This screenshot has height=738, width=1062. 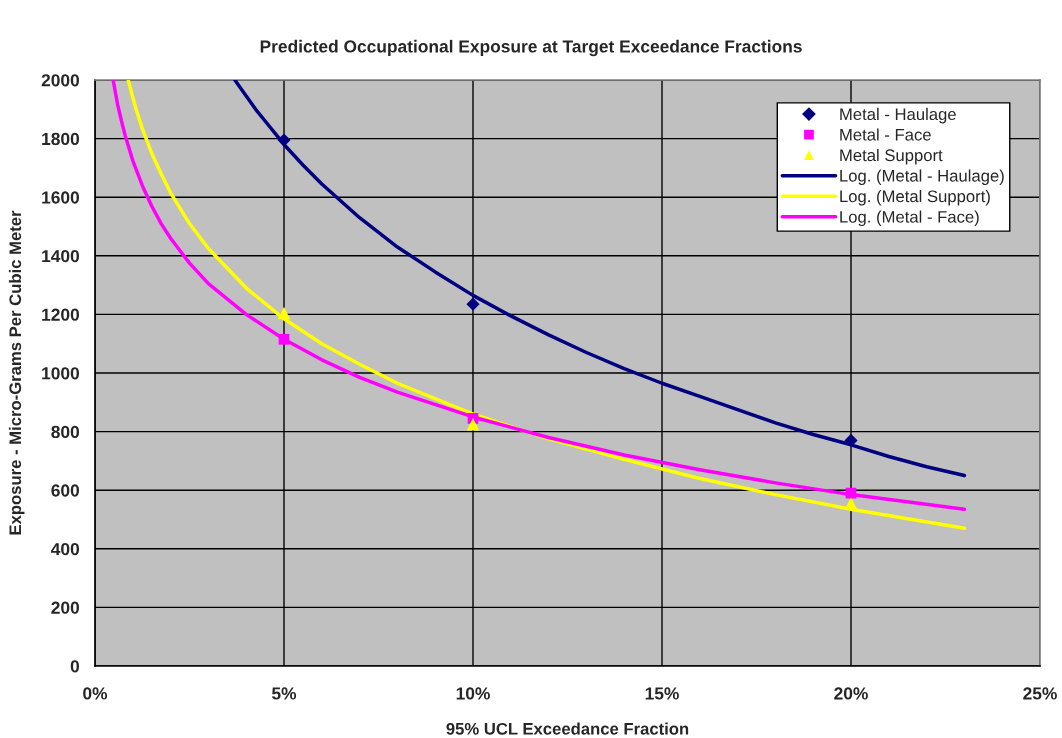 I want to click on y-tick-label: 1800, so click(x=61, y=139).